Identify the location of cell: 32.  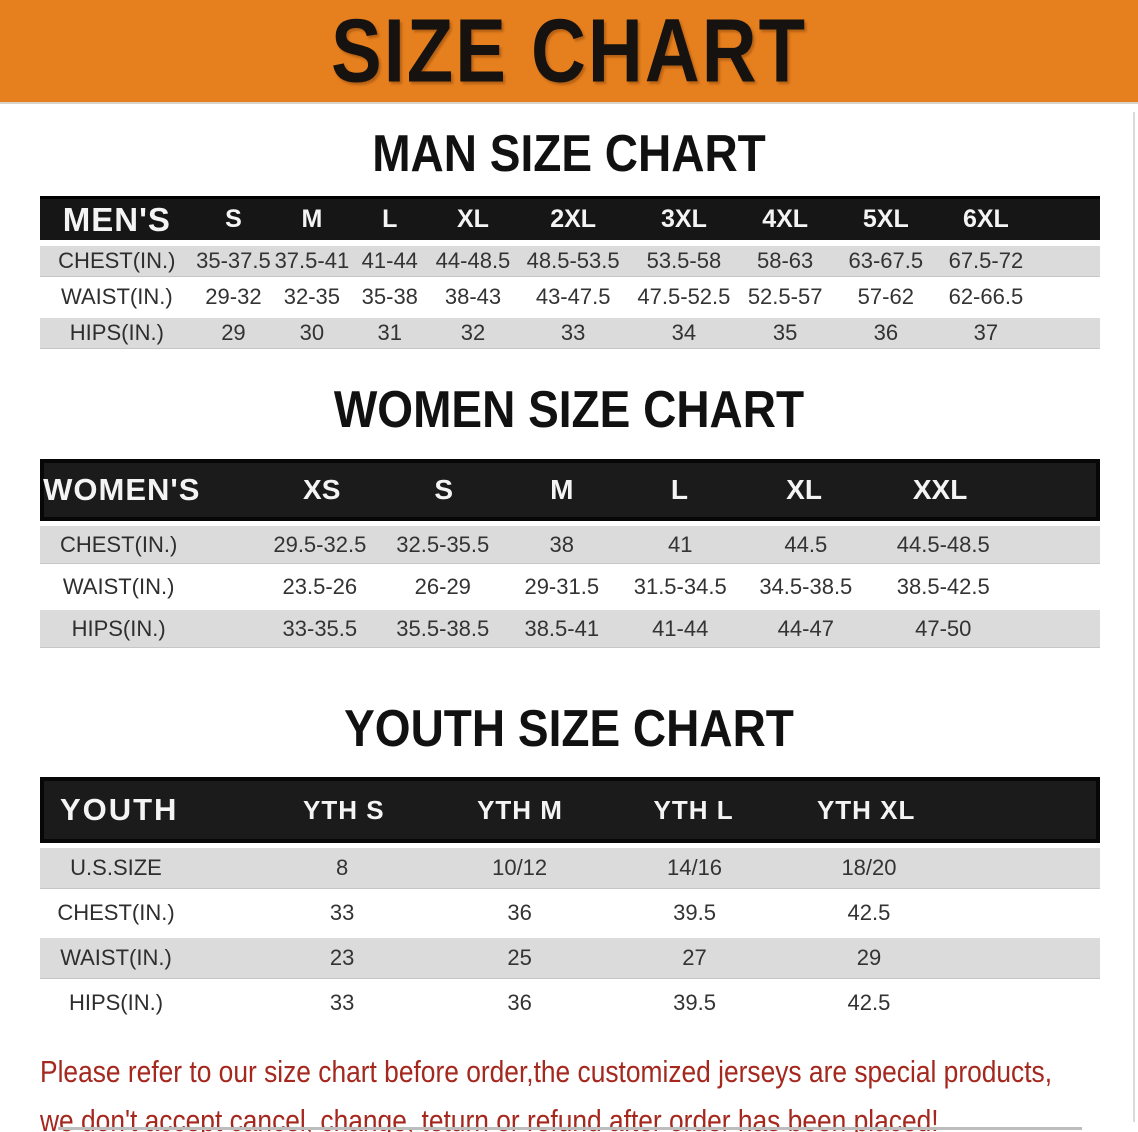
(473, 332).